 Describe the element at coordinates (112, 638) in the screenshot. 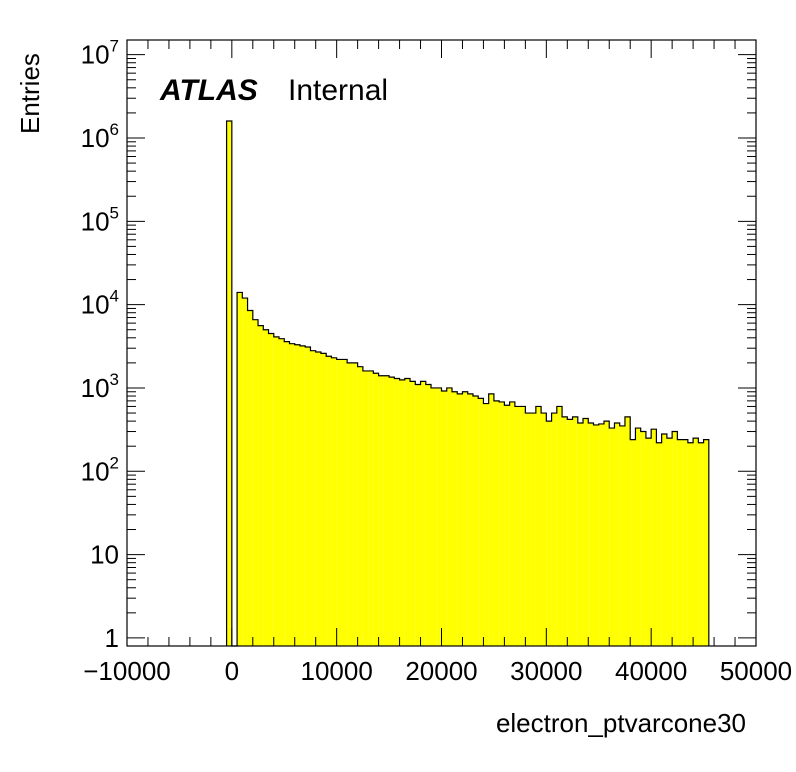

I see `y-tick-label: 1` at that location.